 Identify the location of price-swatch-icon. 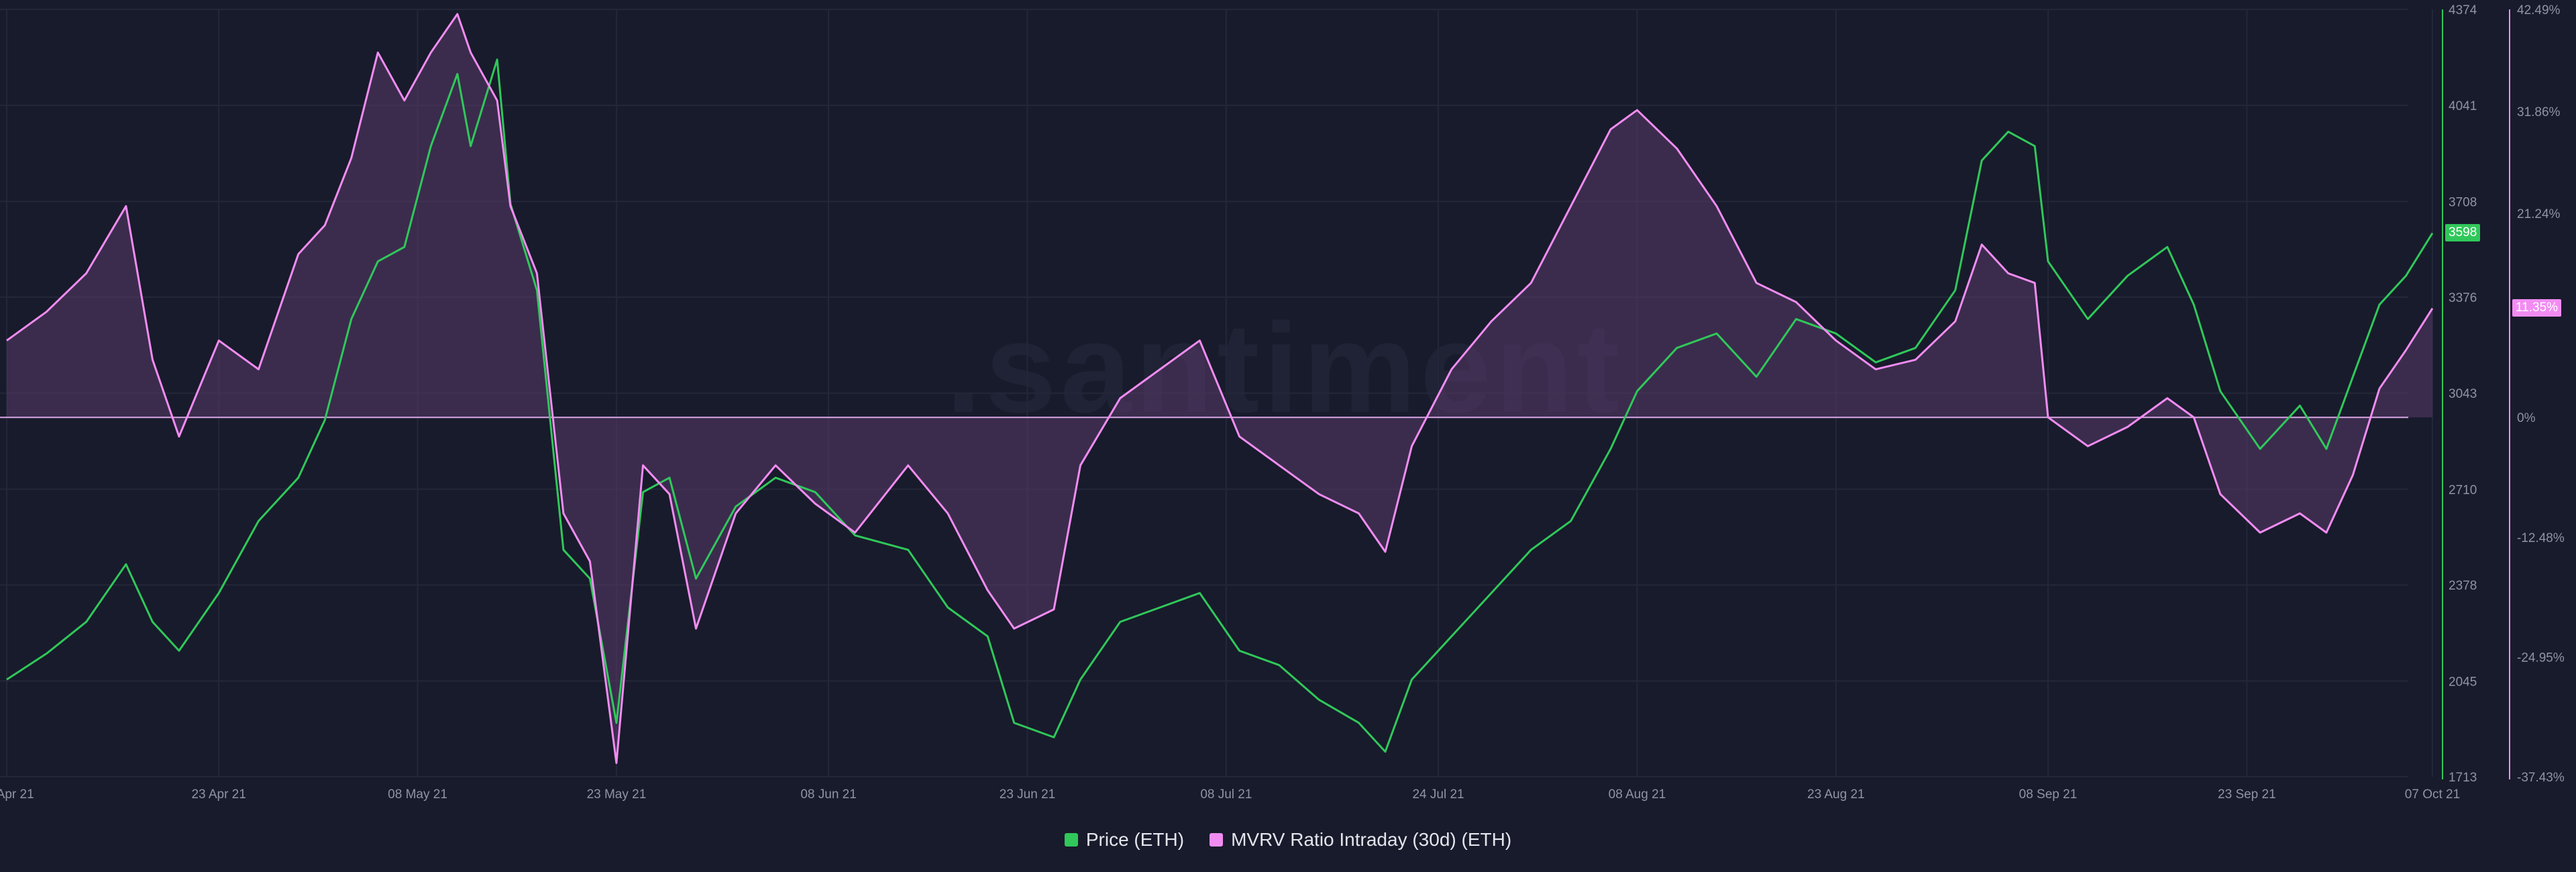
(1071, 840).